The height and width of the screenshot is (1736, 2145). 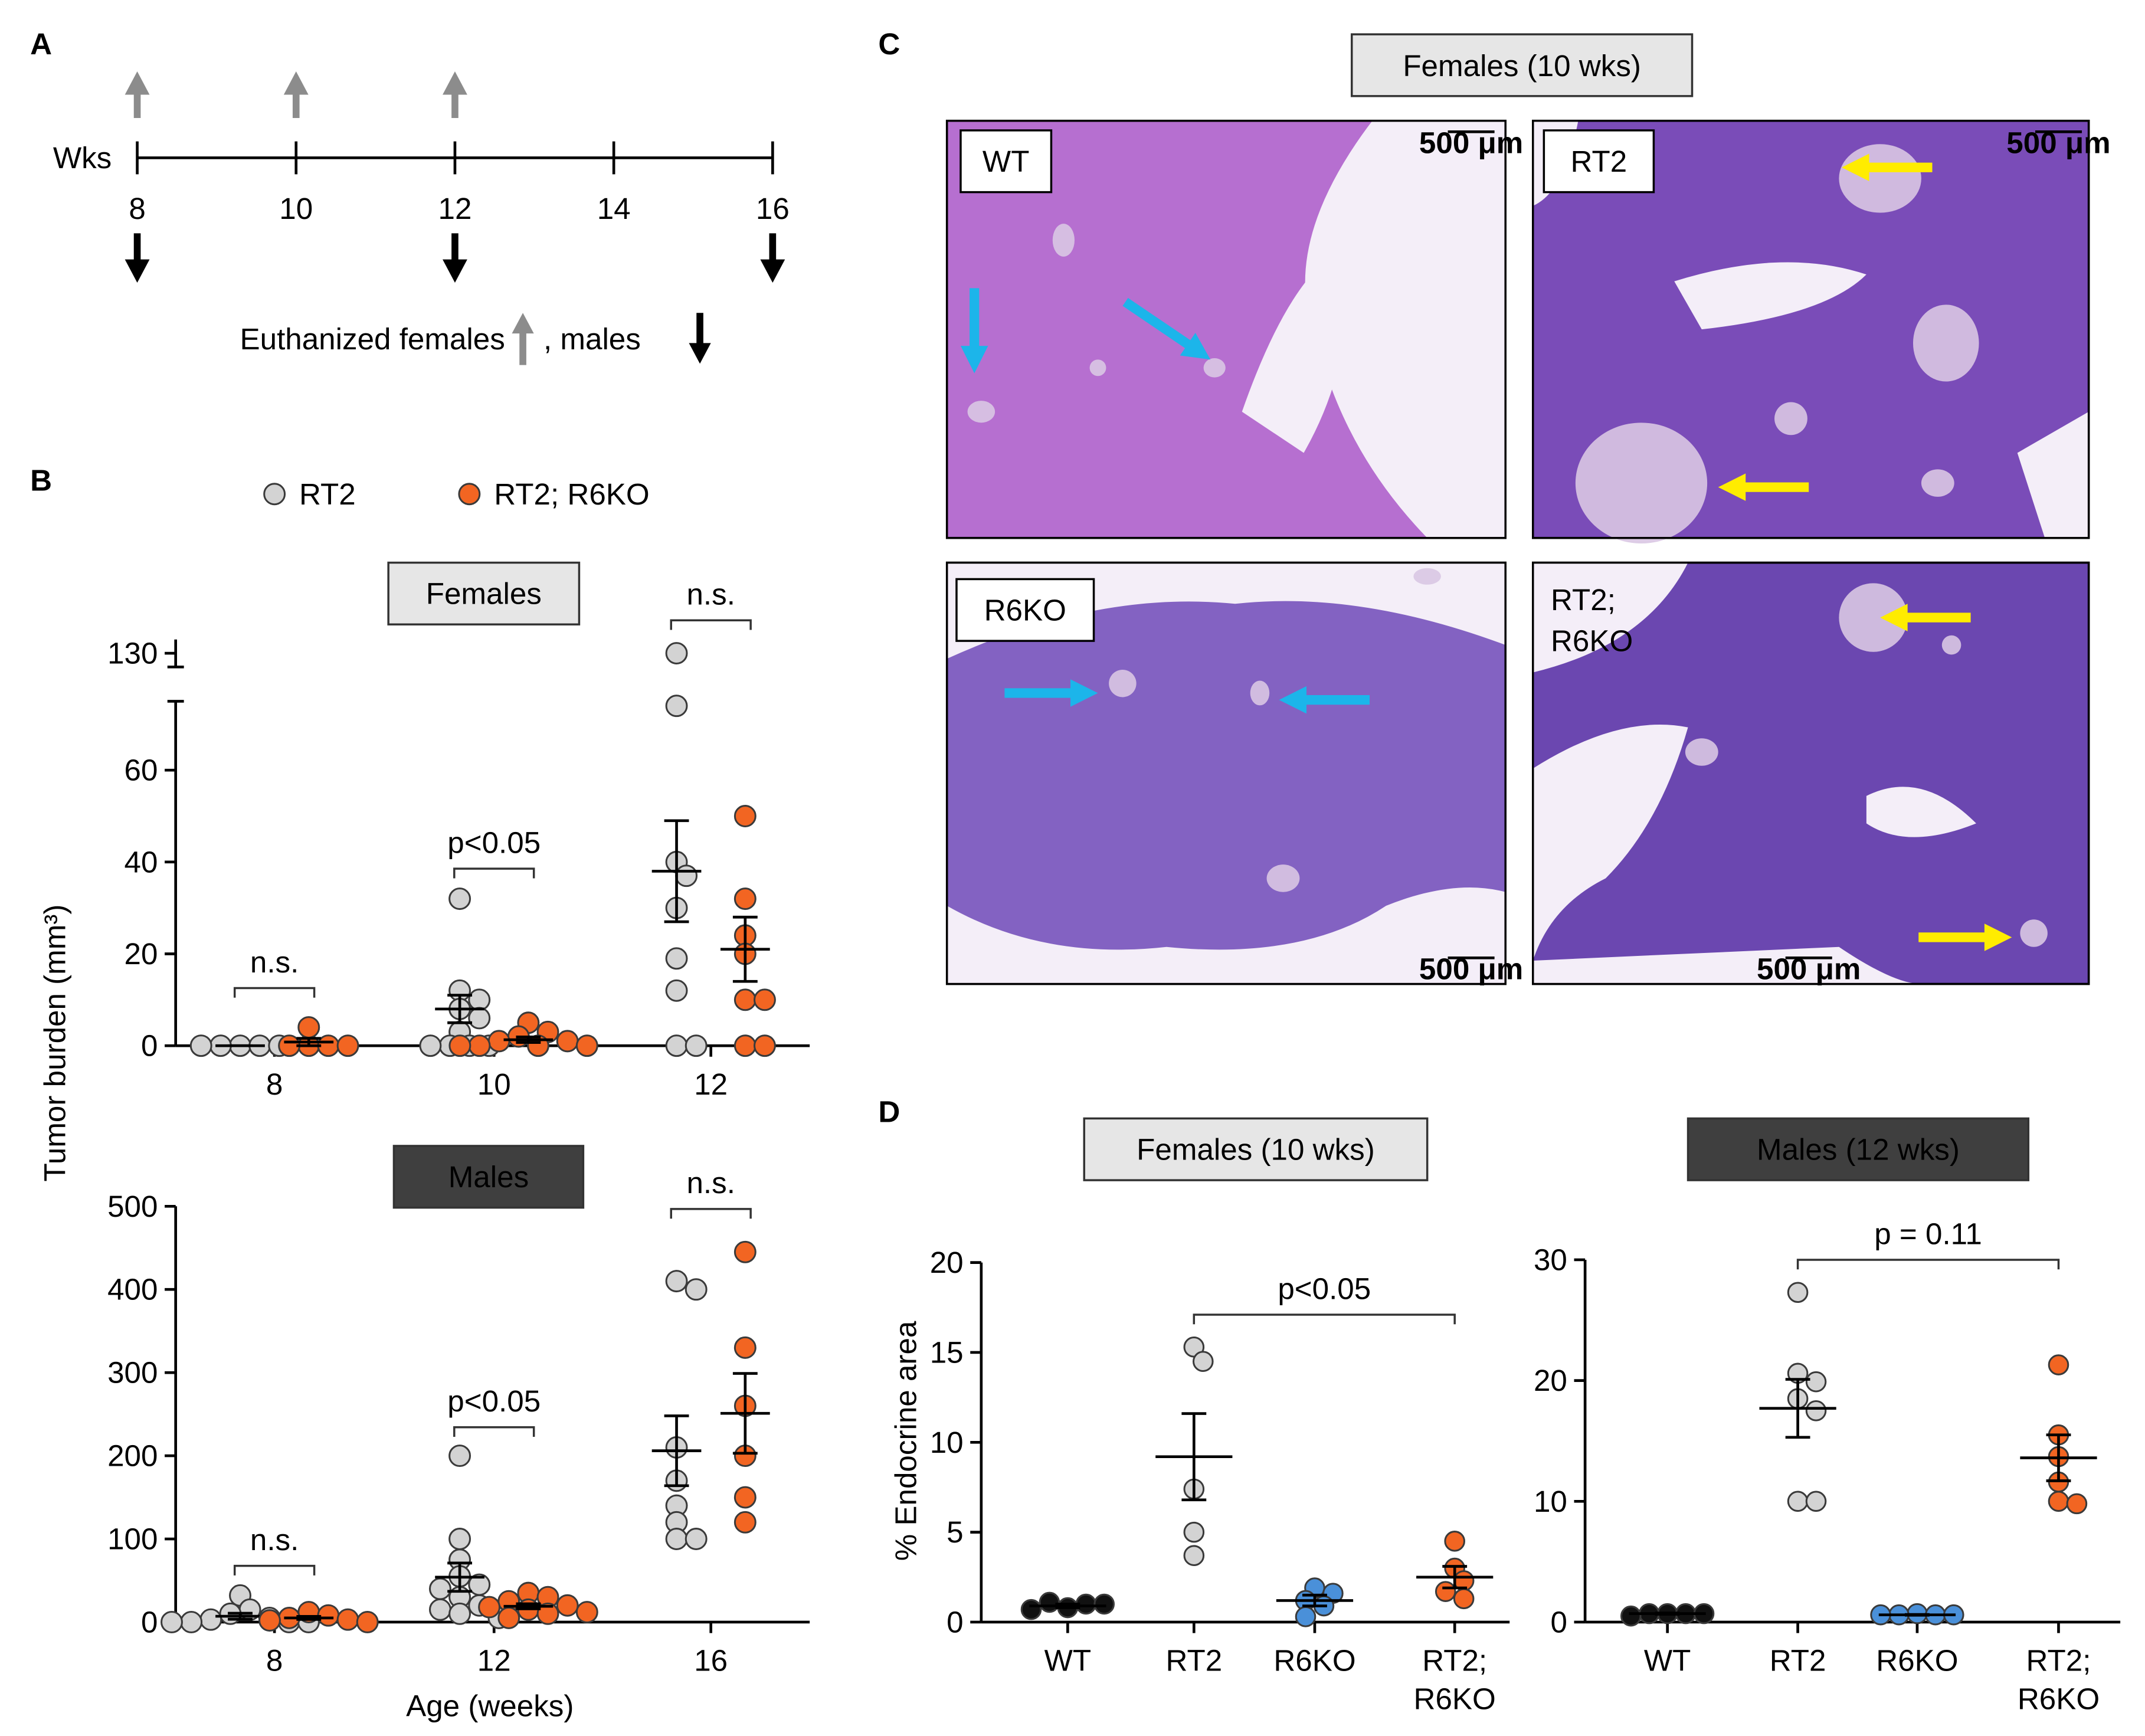 What do you see at coordinates (523, 339) in the screenshot?
I see `legend-female-arrow` at bounding box center [523, 339].